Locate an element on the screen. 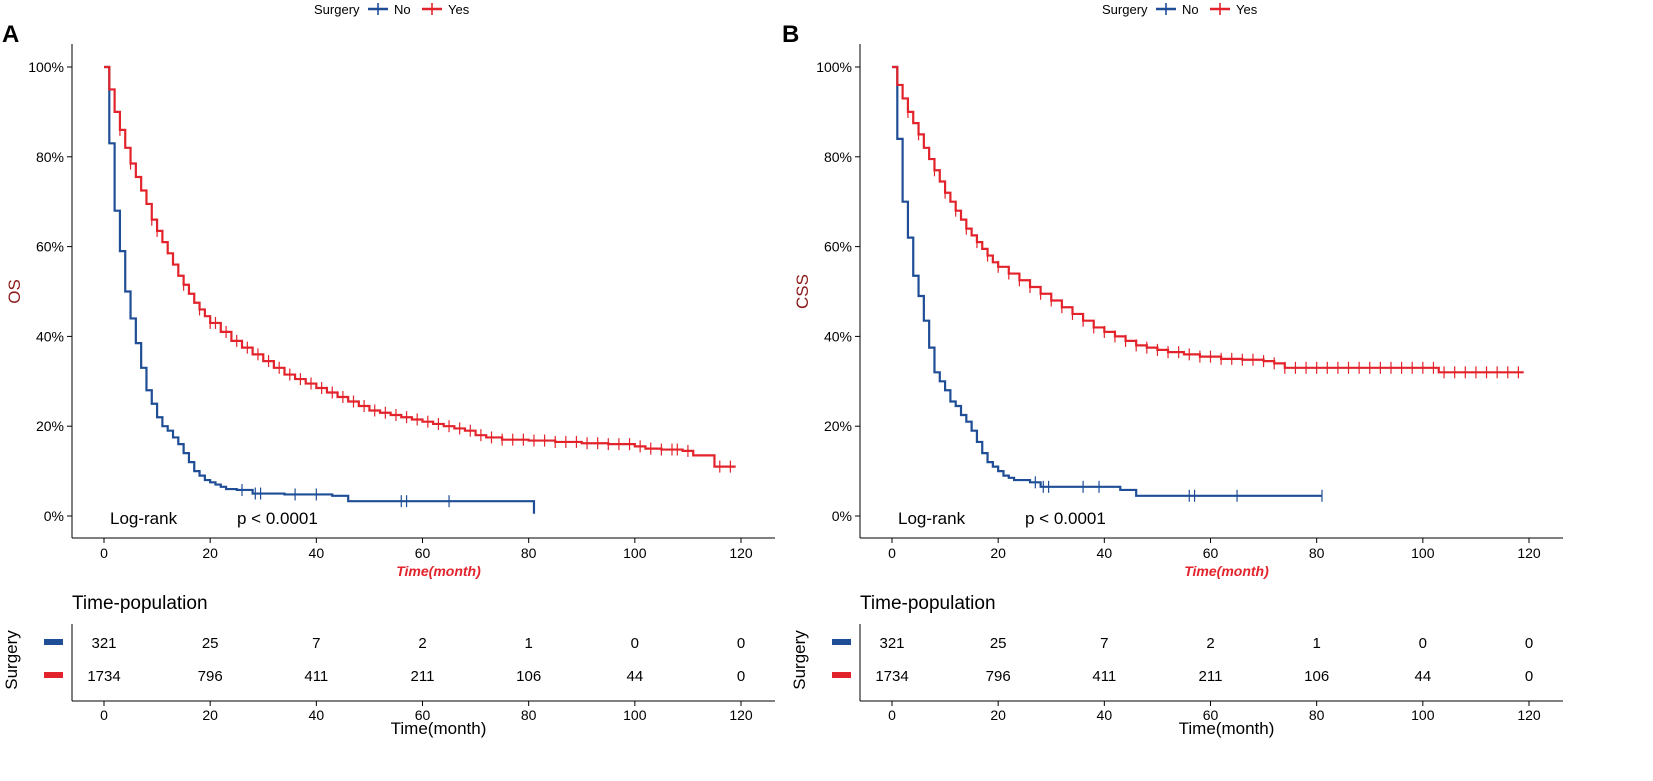  series-no is located at coordinates (1107, 283).